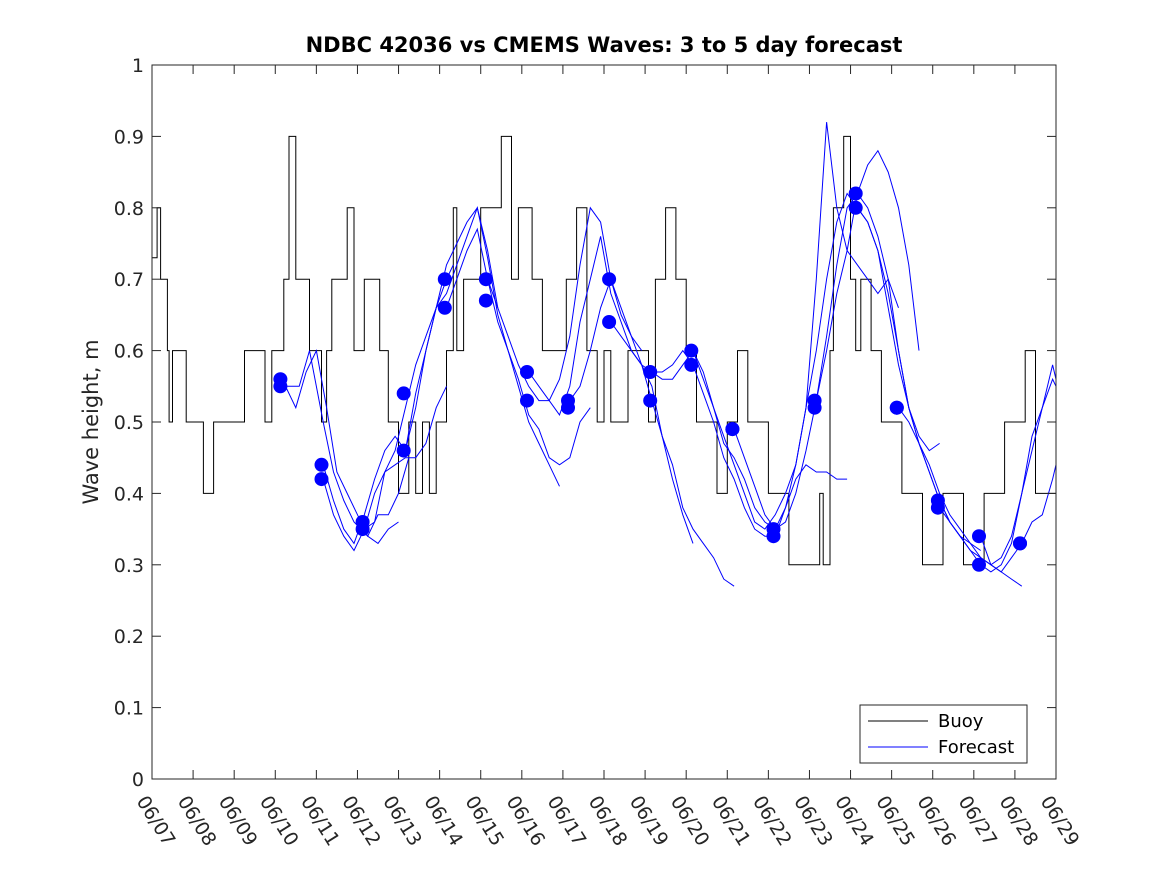 This screenshot has height=875, width=1167. I want to click on x-tick-label: 06/23, so click(813, 821).